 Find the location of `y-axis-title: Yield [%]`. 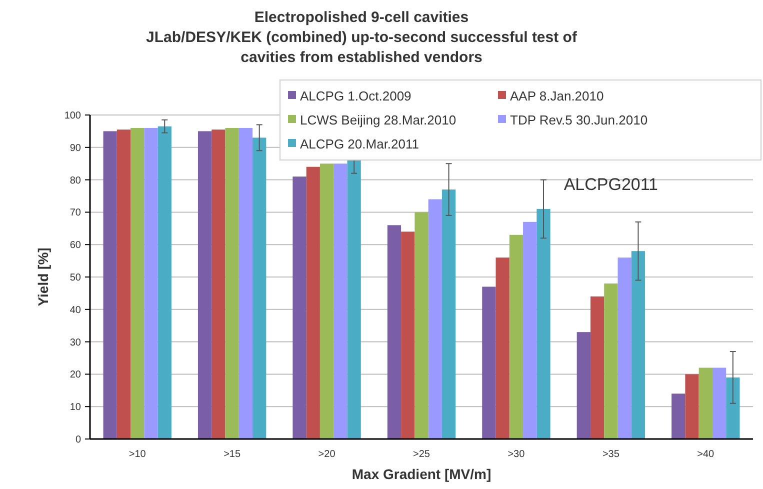

y-axis-title: Yield [%] is located at coordinates (43, 277).